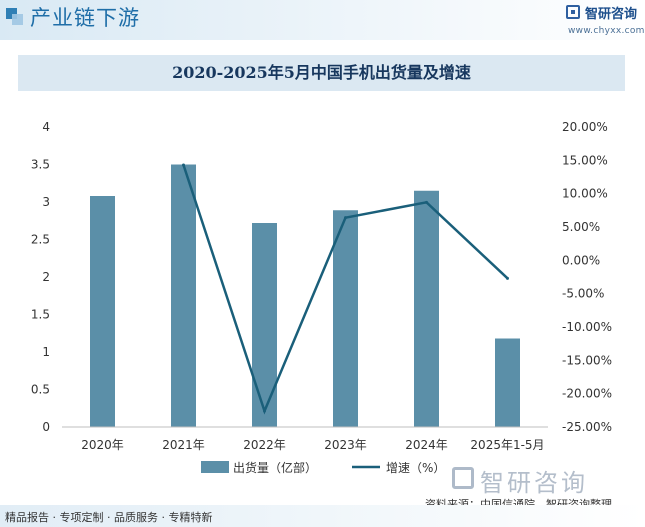 The height and width of the screenshot is (527, 645). I want to click on left-axis-tick-label: 2.5, so click(40, 240).